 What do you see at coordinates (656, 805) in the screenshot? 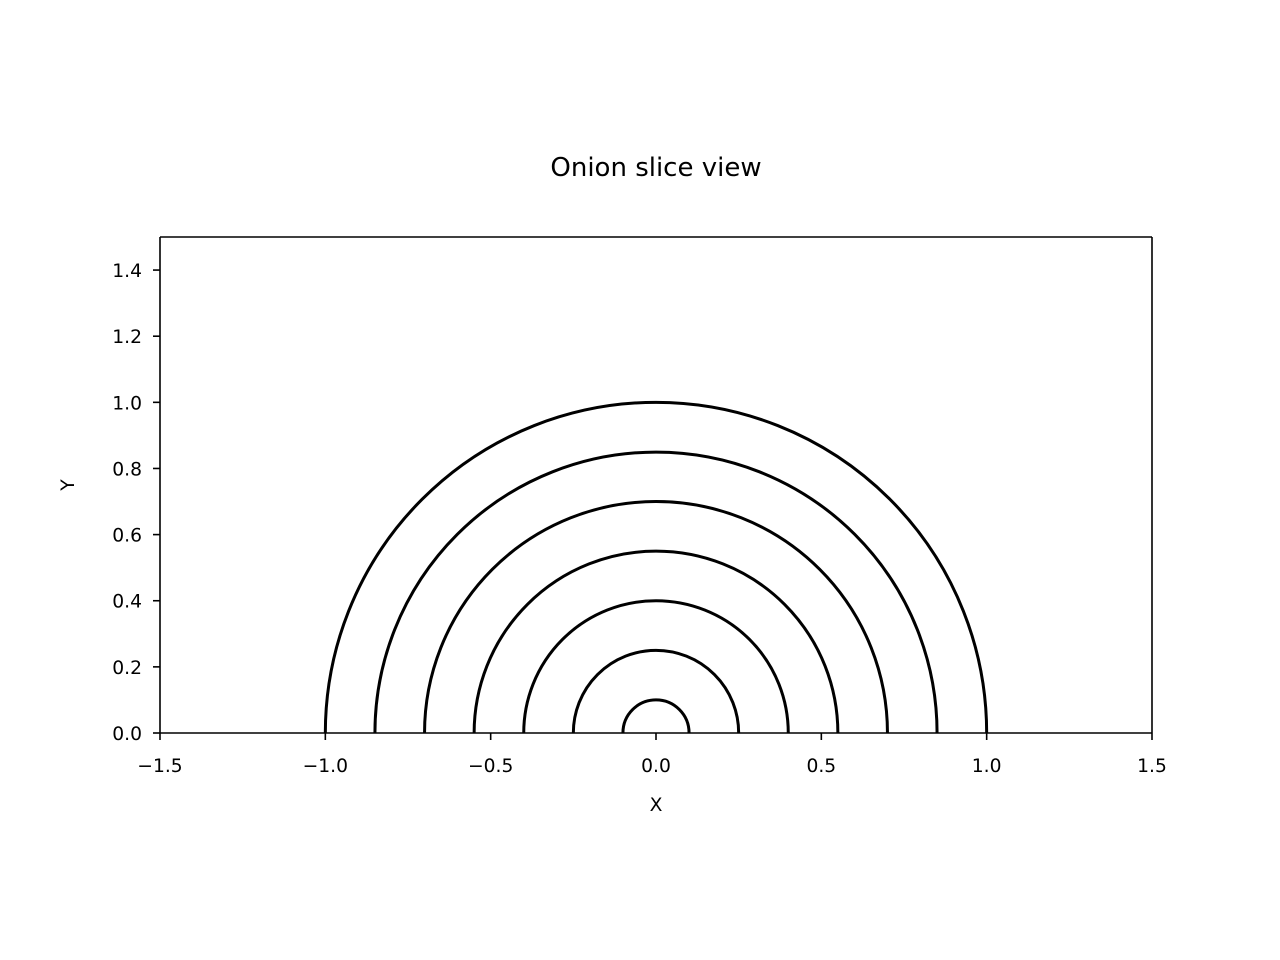
I see `x-axis-label: X` at bounding box center [656, 805].